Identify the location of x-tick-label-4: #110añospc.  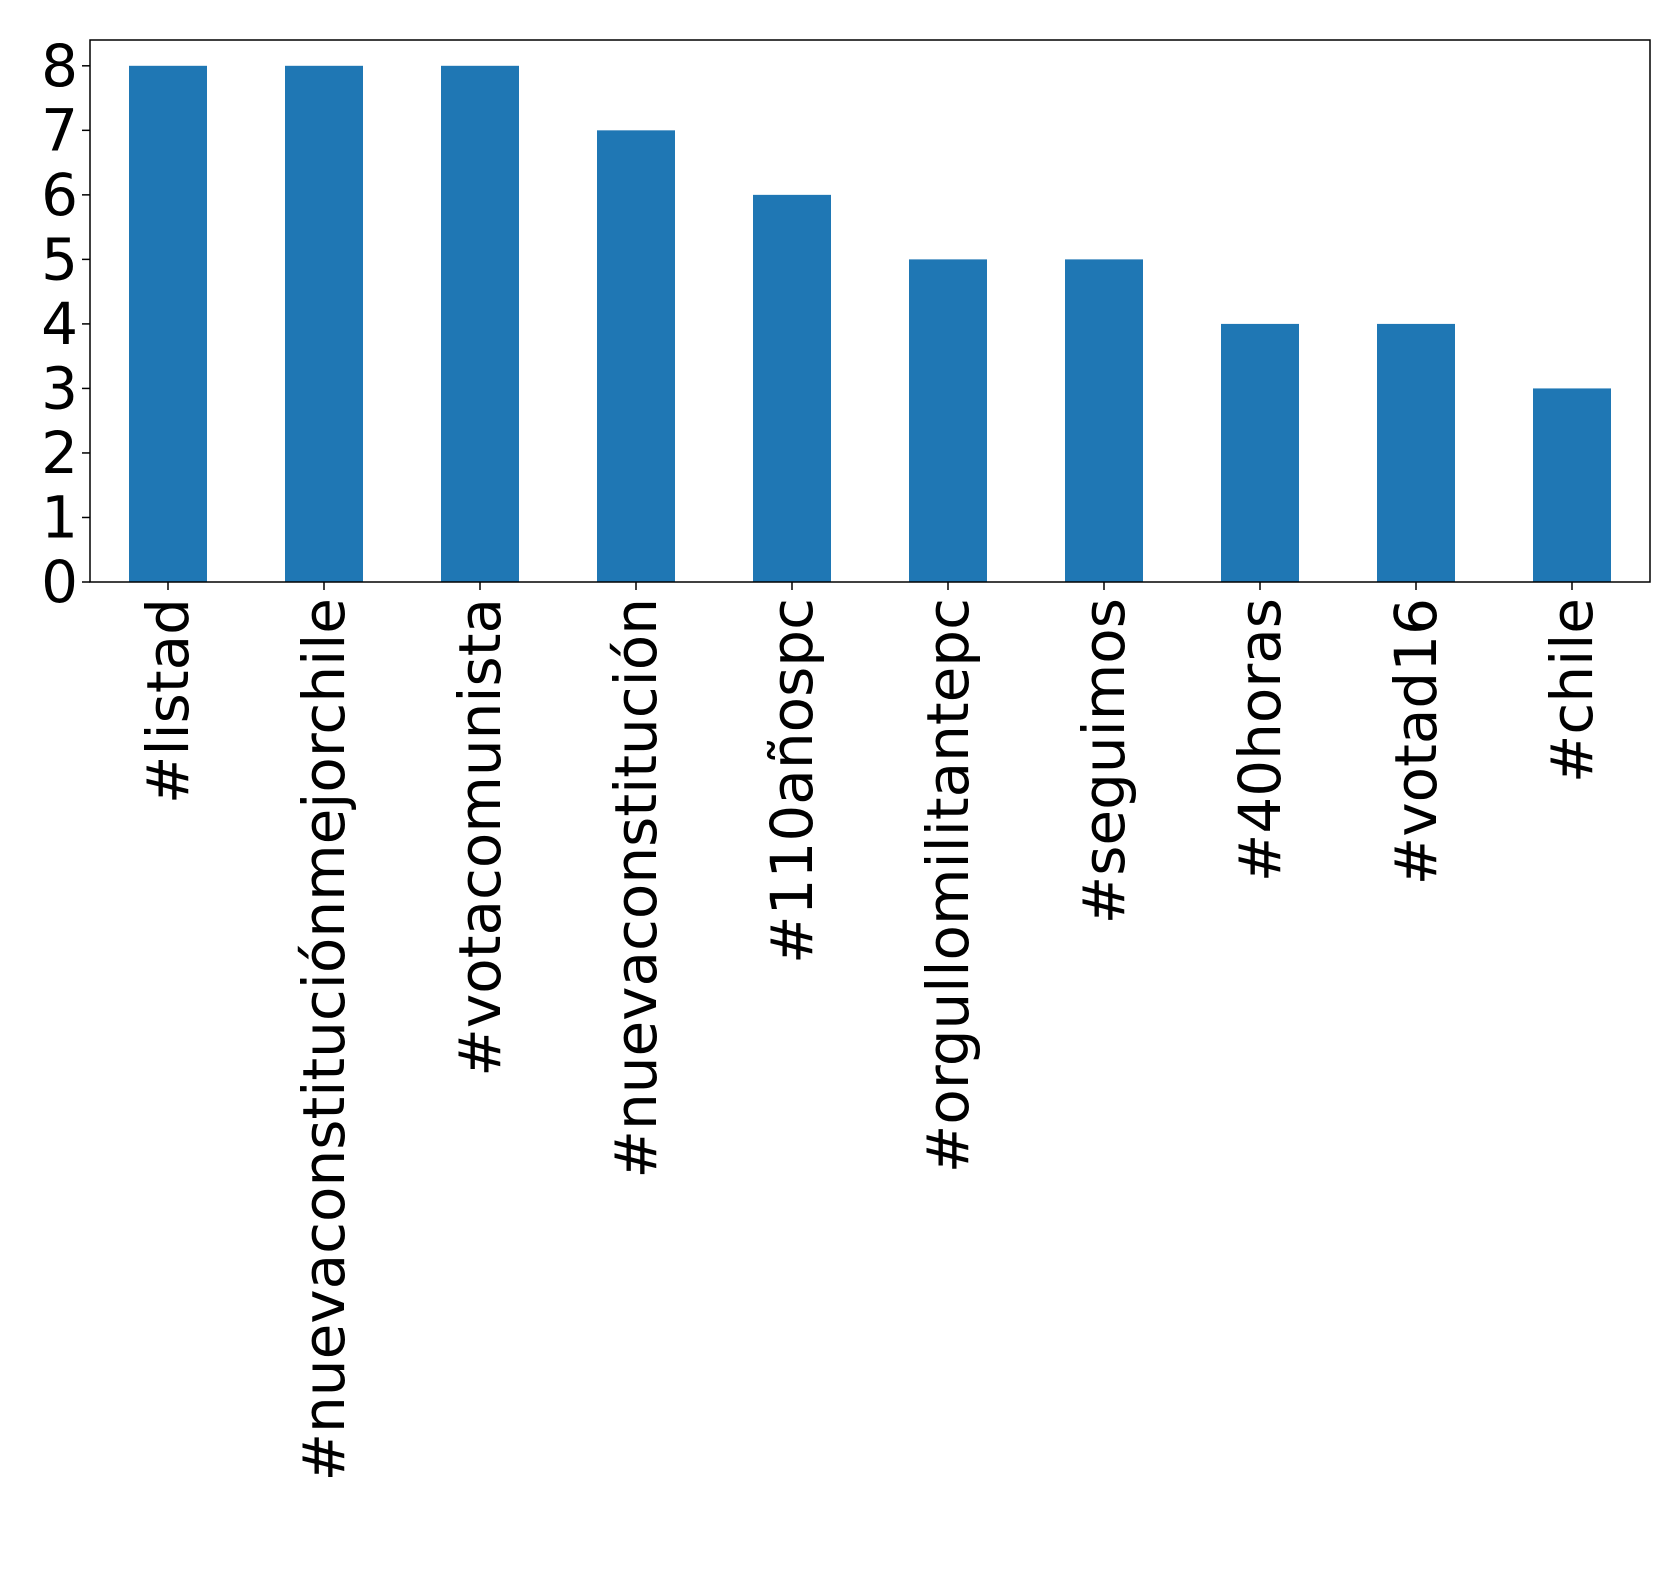
(792, 781).